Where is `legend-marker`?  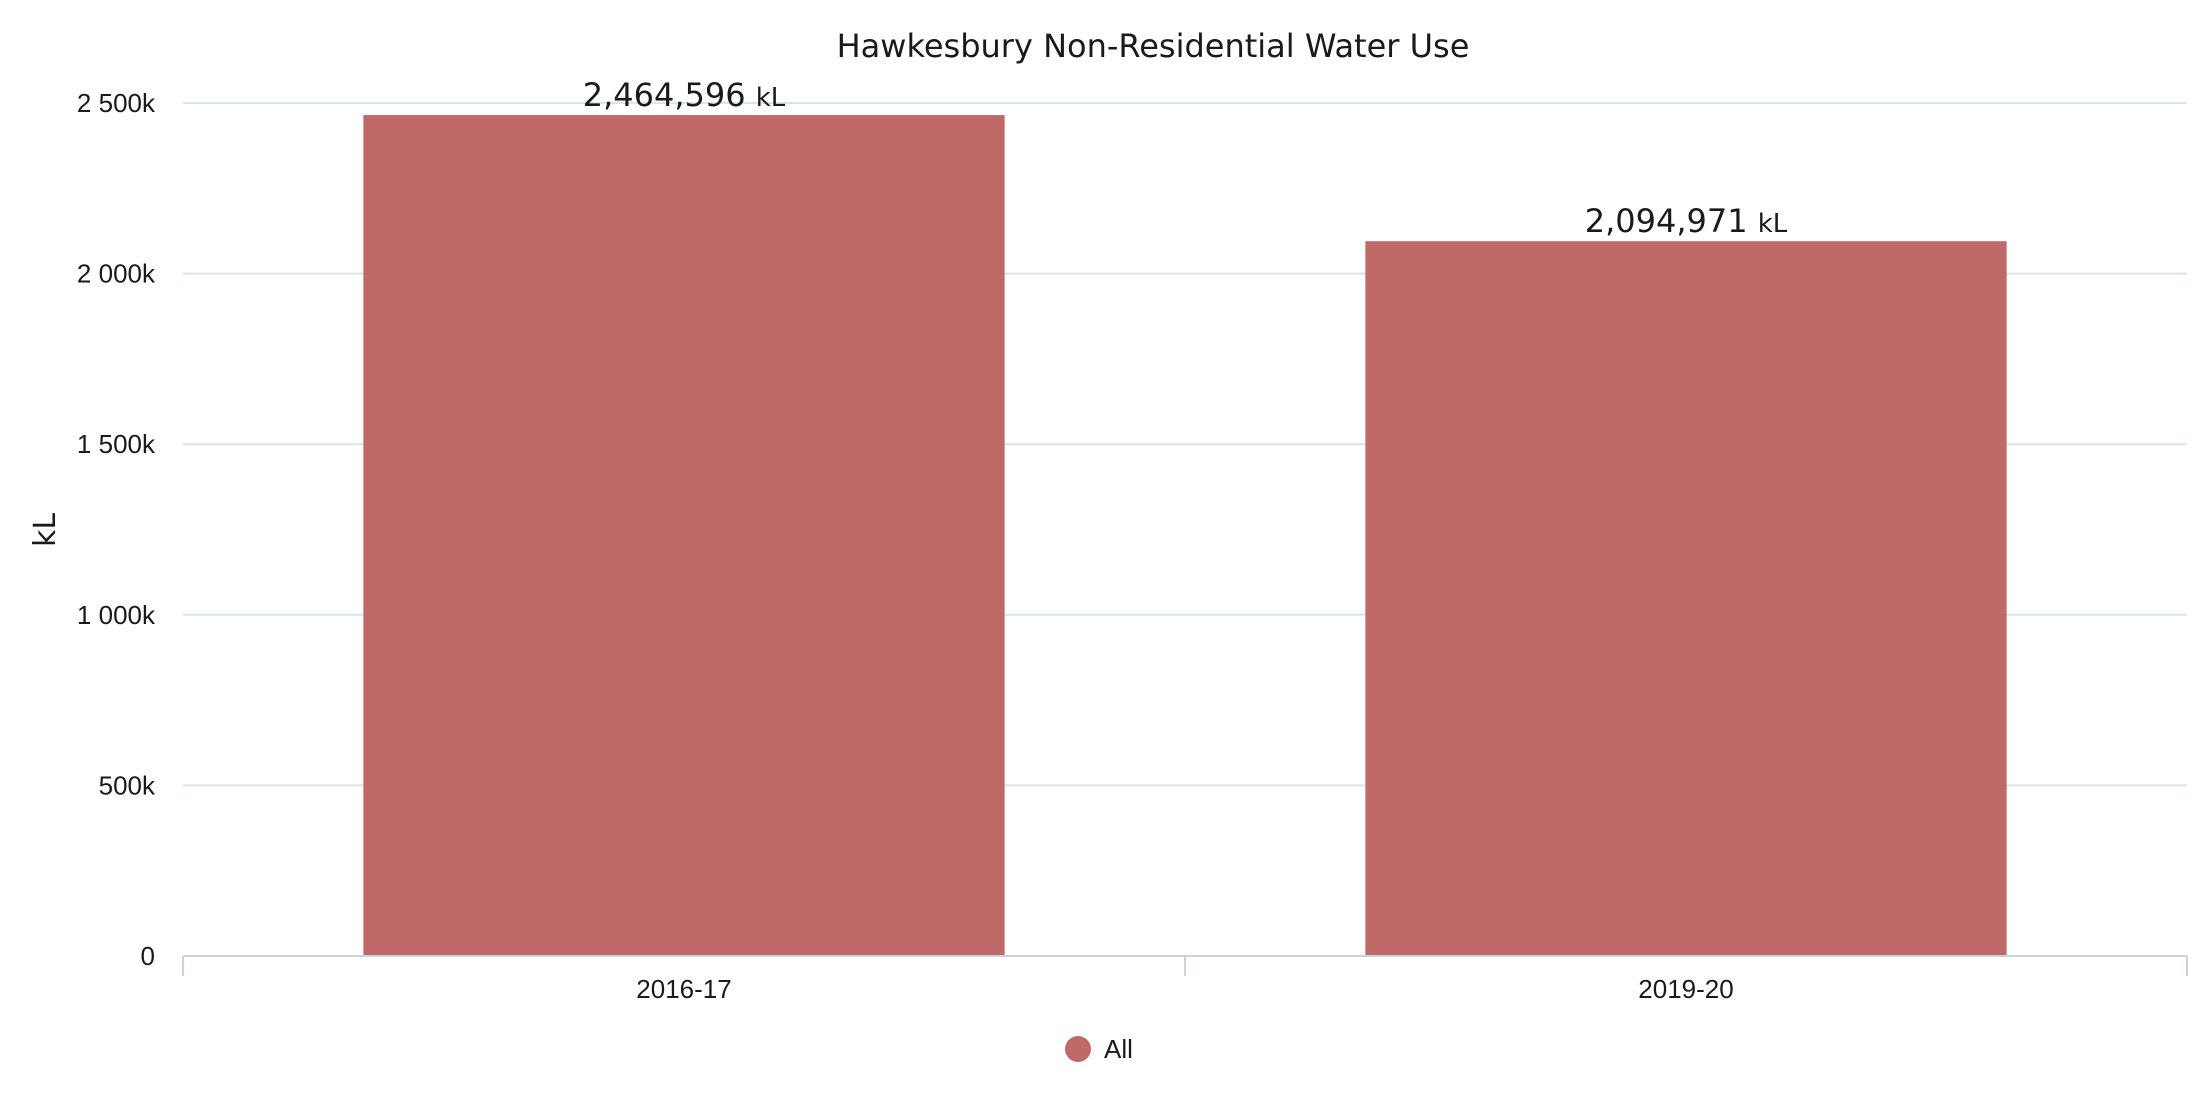
legend-marker is located at coordinates (1078, 1049).